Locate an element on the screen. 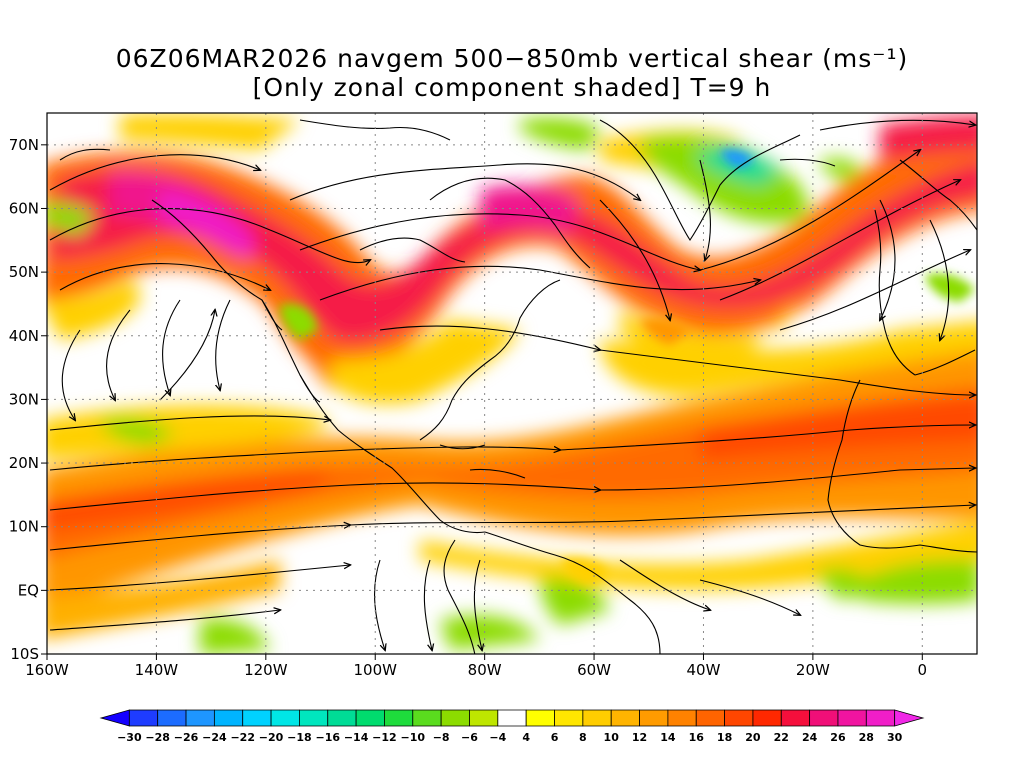 Image resolution: width=1024 pixels, height=768 pixels. longitude-ticks: 160W 140W 120W 100W 80W 60W 40W 20W 0 is located at coordinates (476, 666).